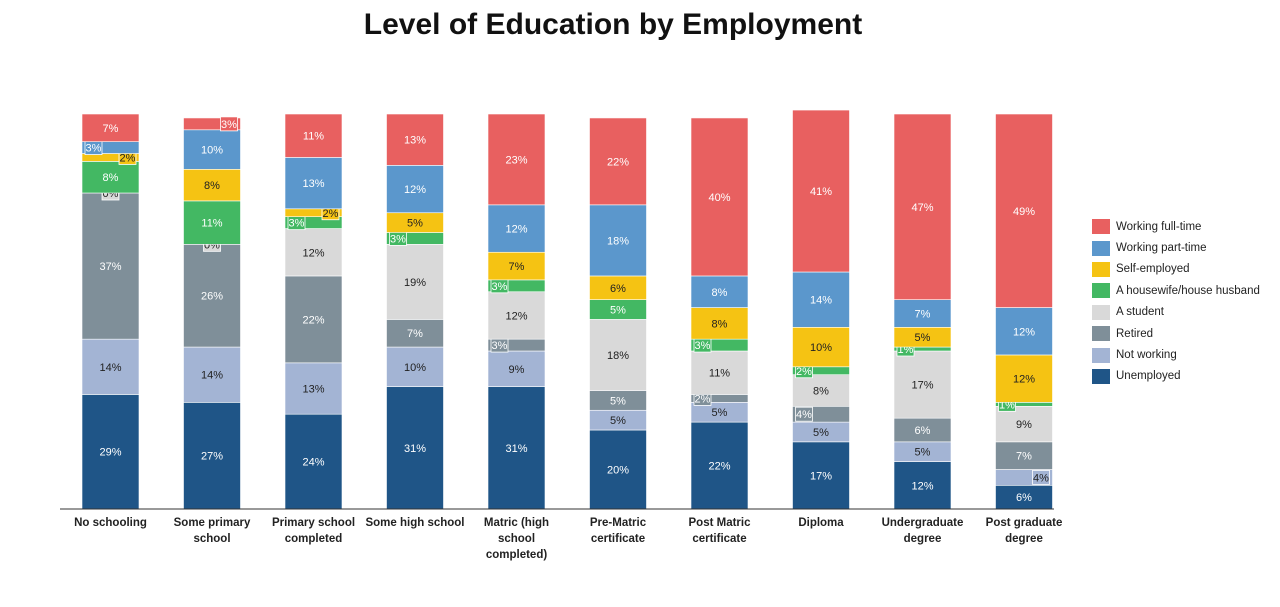 This screenshot has height=607, width=1280. Describe the element at coordinates (415, 368) in the screenshot. I see `data-label: 10%` at that location.